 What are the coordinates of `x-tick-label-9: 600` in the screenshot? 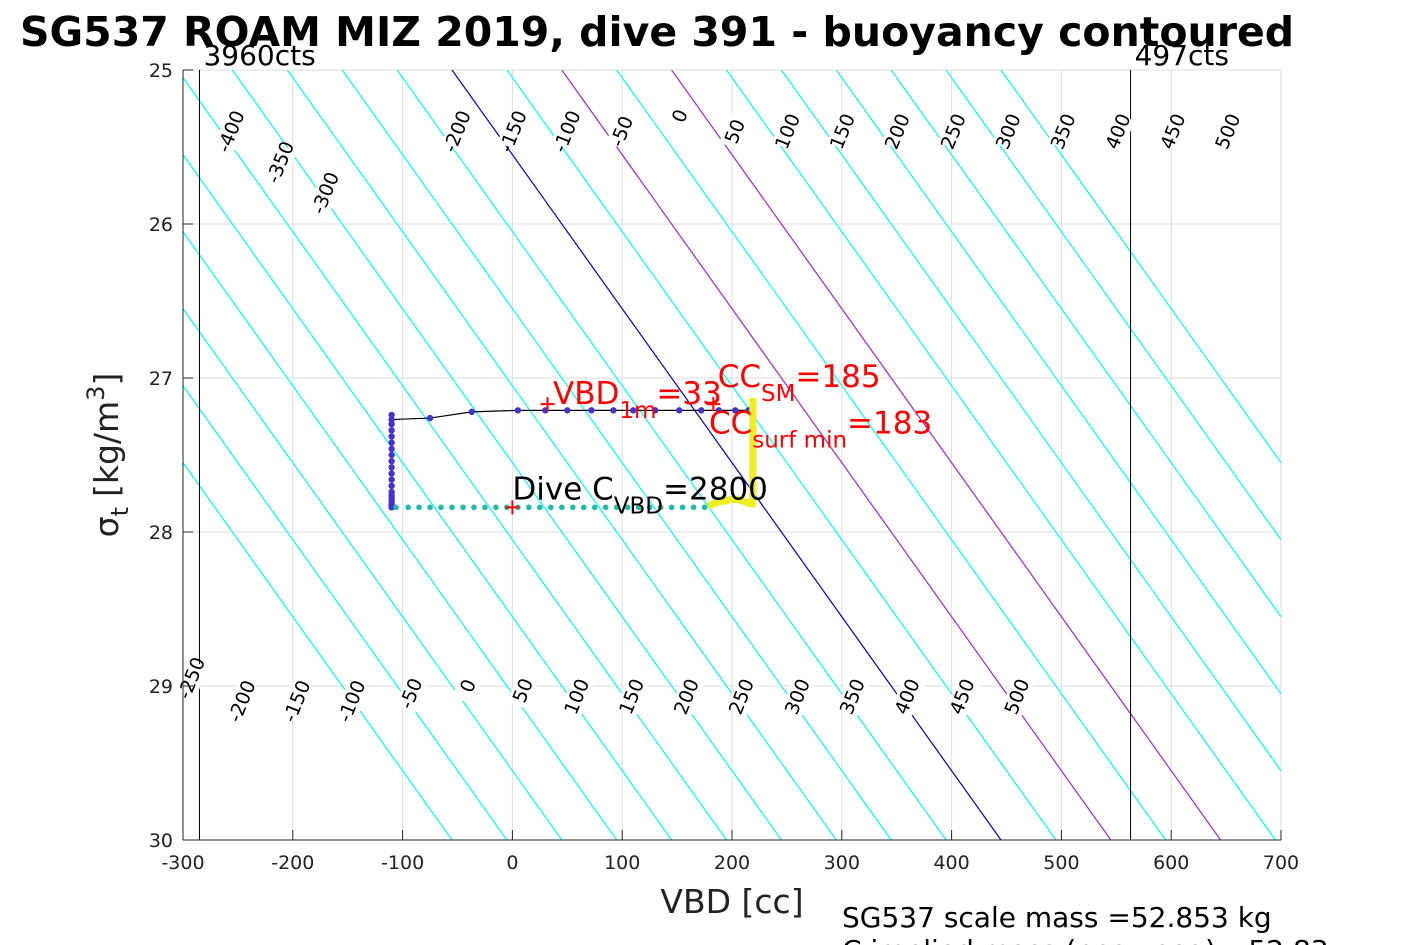 It's located at (1171, 863).